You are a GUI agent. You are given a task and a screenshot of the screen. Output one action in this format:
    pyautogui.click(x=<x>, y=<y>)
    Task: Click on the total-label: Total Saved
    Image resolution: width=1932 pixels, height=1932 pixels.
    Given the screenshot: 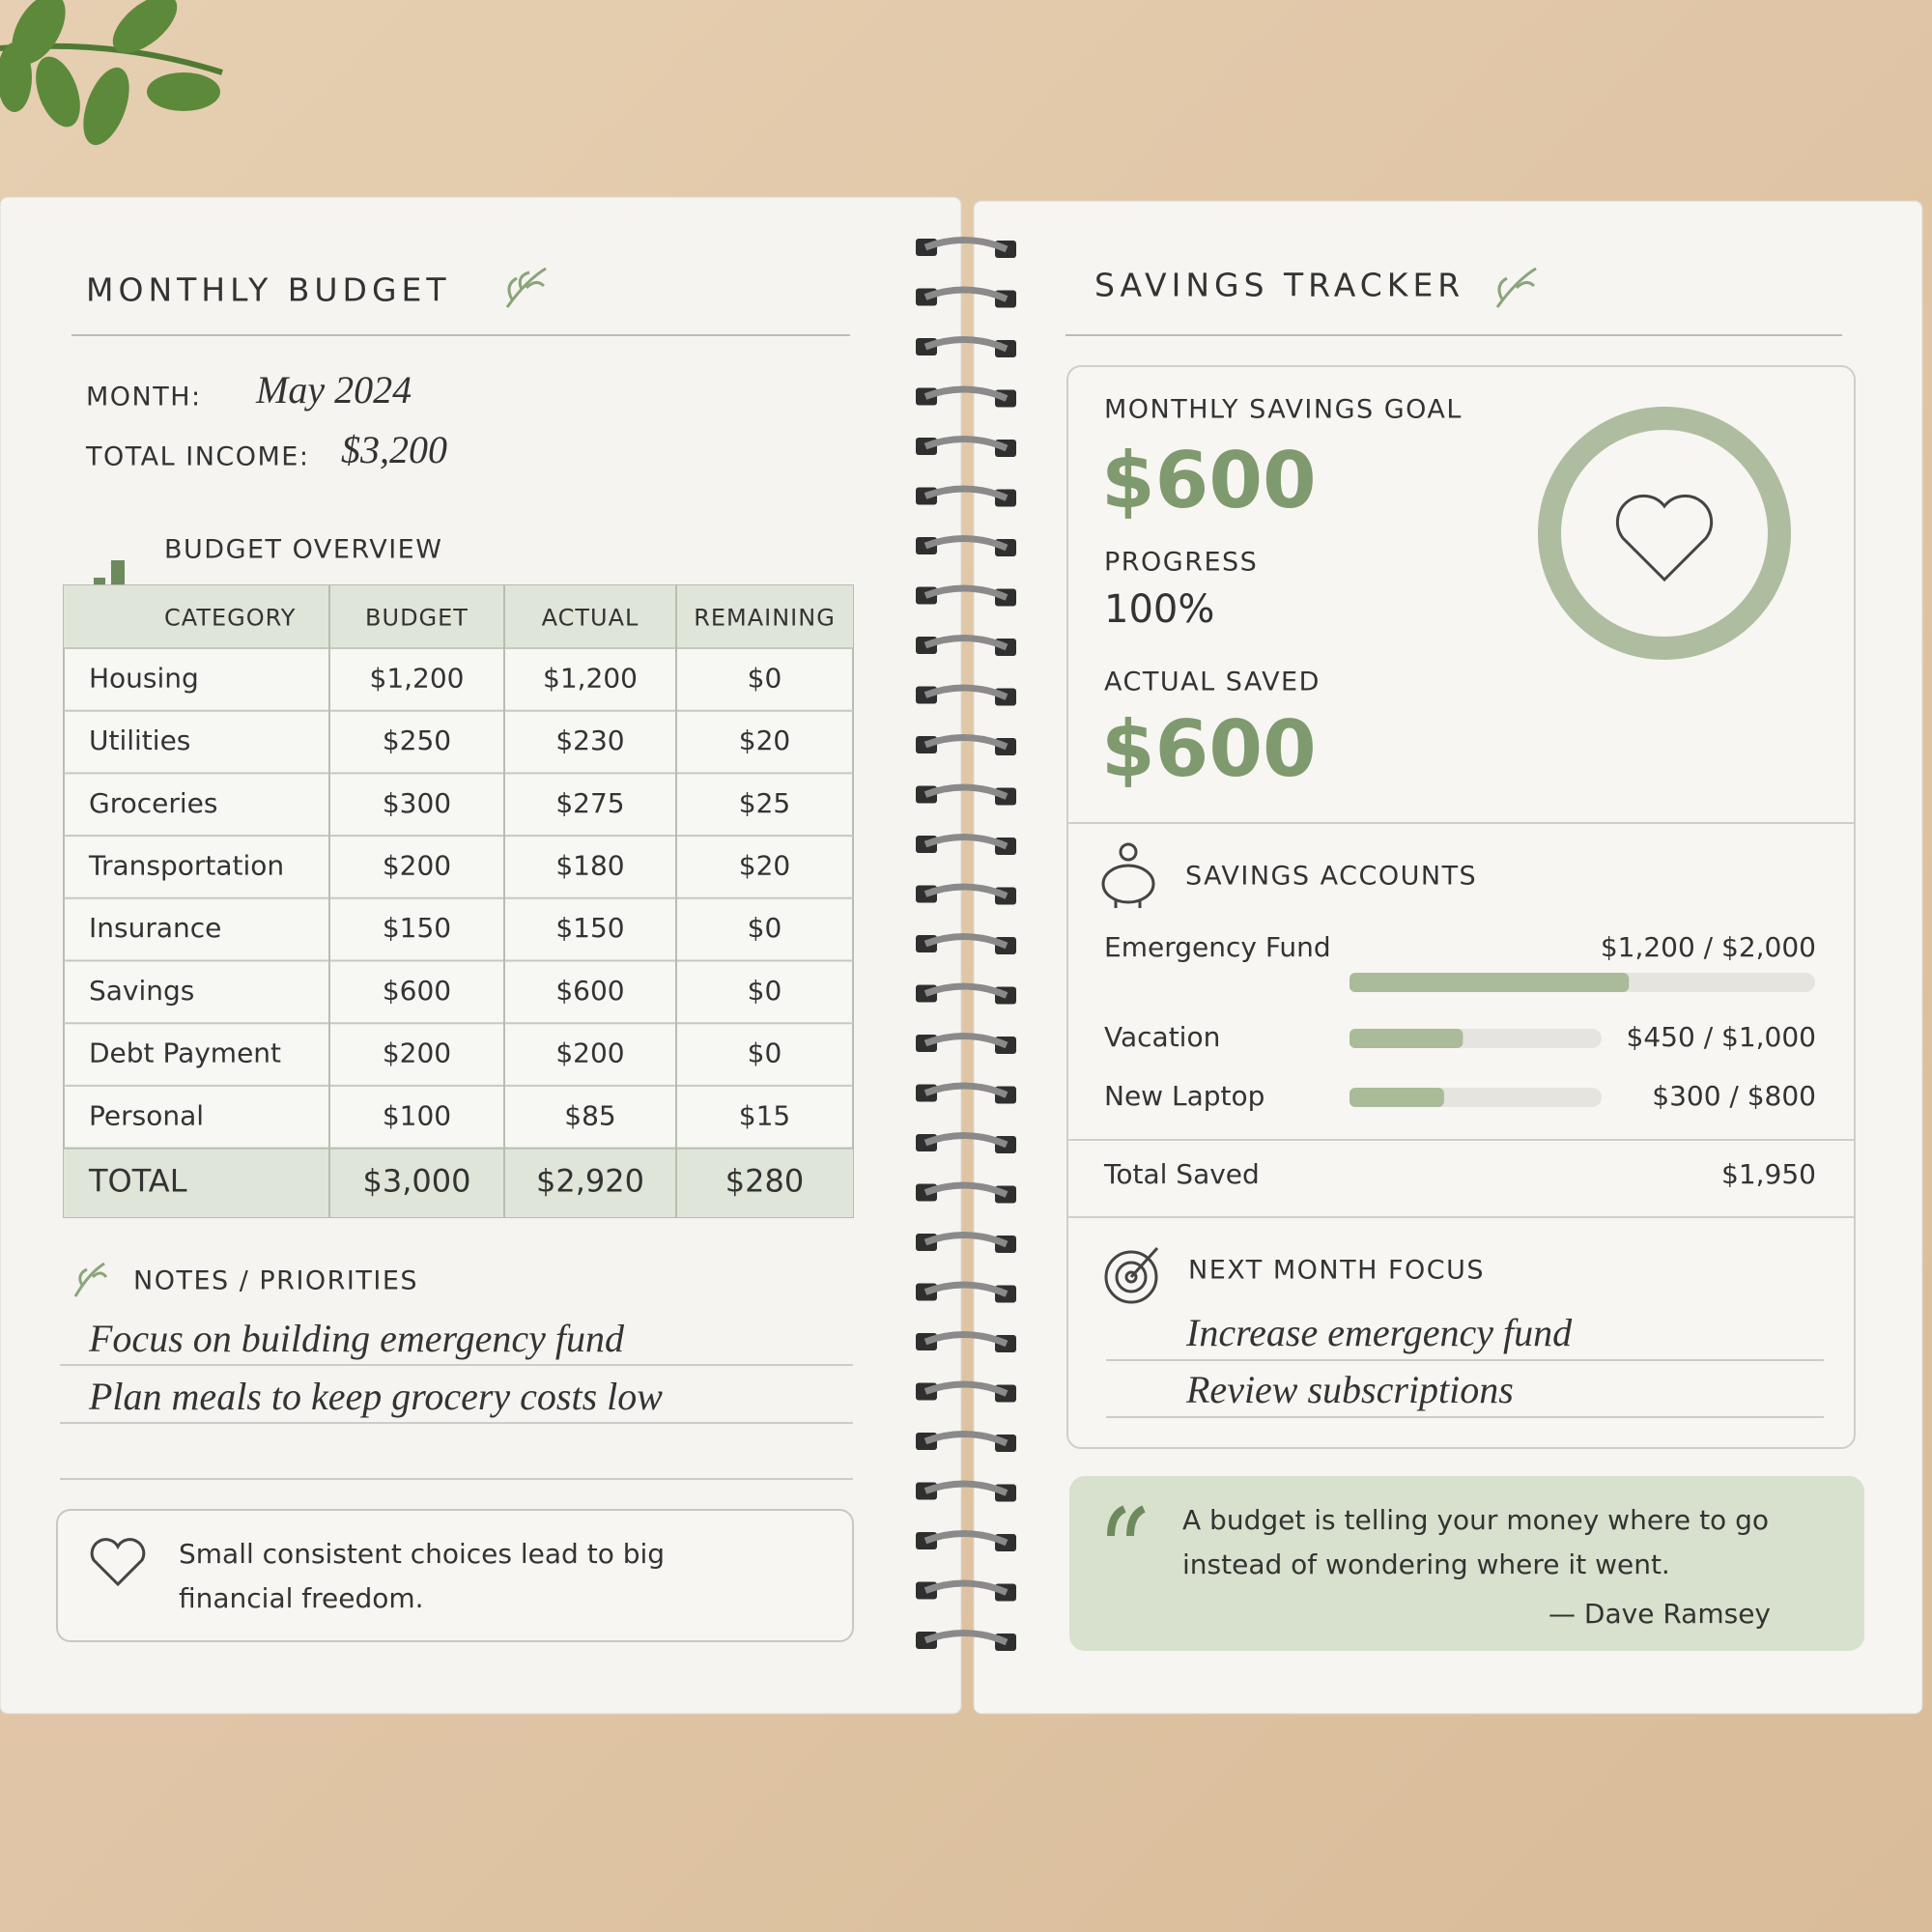 What is the action you would take?
    pyautogui.click(x=1181, y=1174)
    